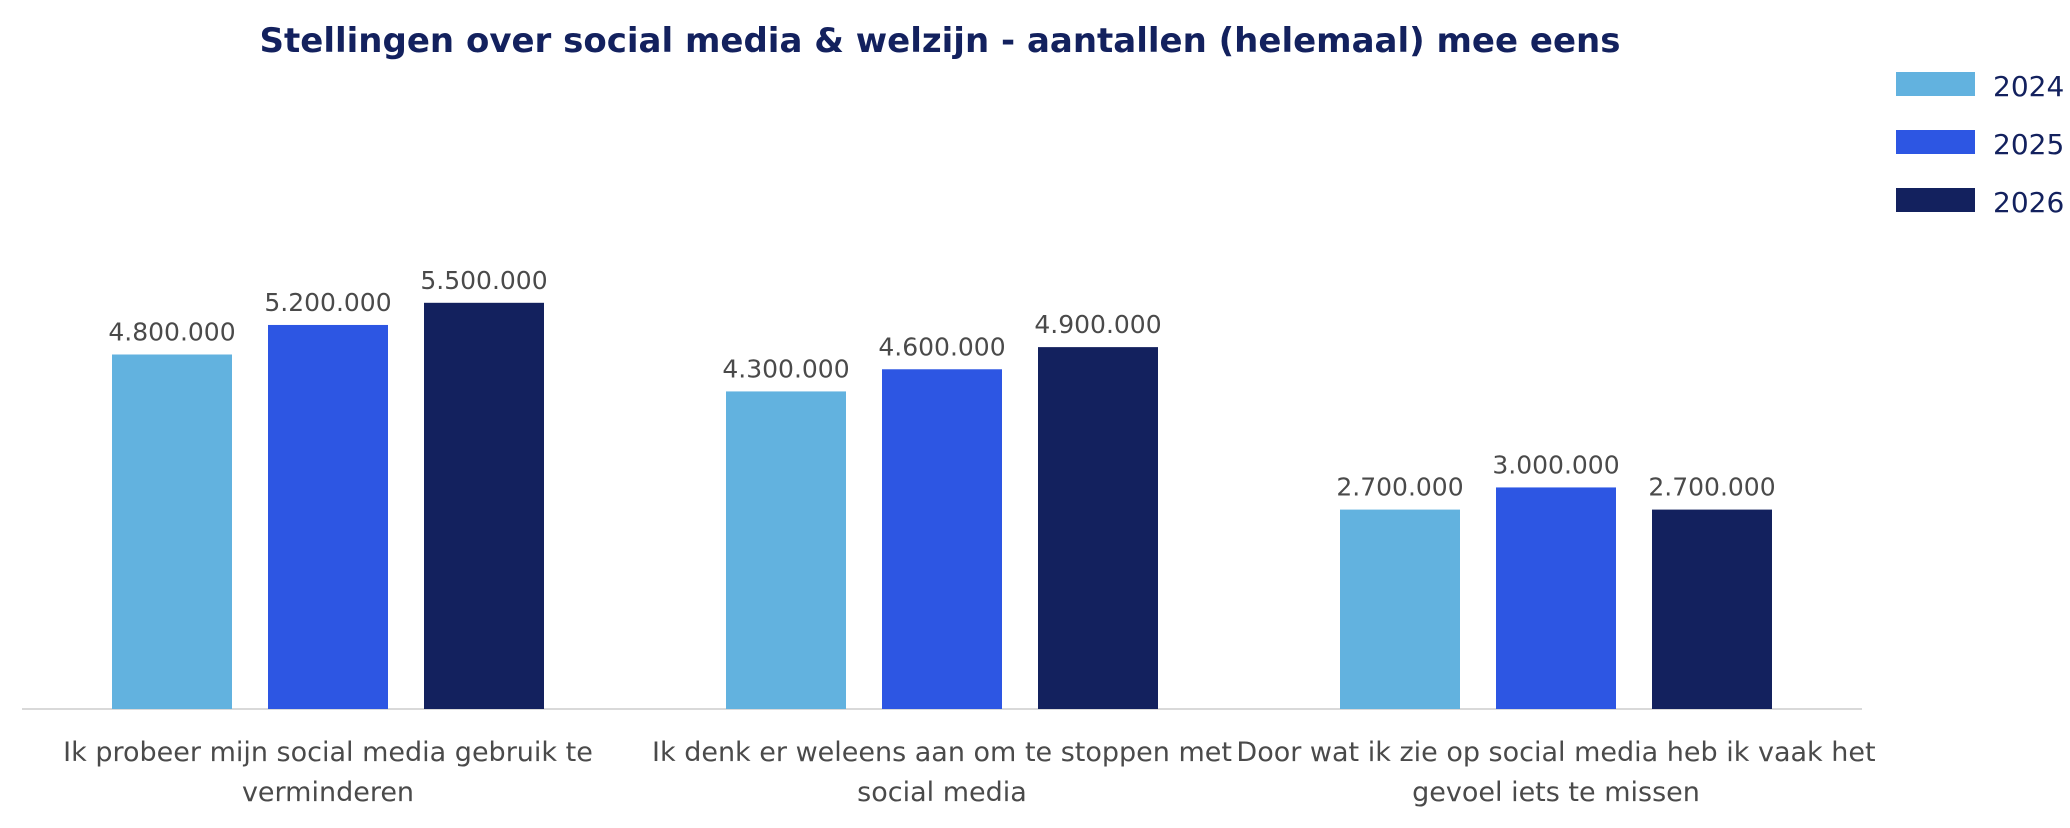 This screenshot has width=2070, height=828. What do you see at coordinates (941, 346) in the screenshot?
I see `data-label-2025-category-2: 4.600.000` at bounding box center [941, 346].